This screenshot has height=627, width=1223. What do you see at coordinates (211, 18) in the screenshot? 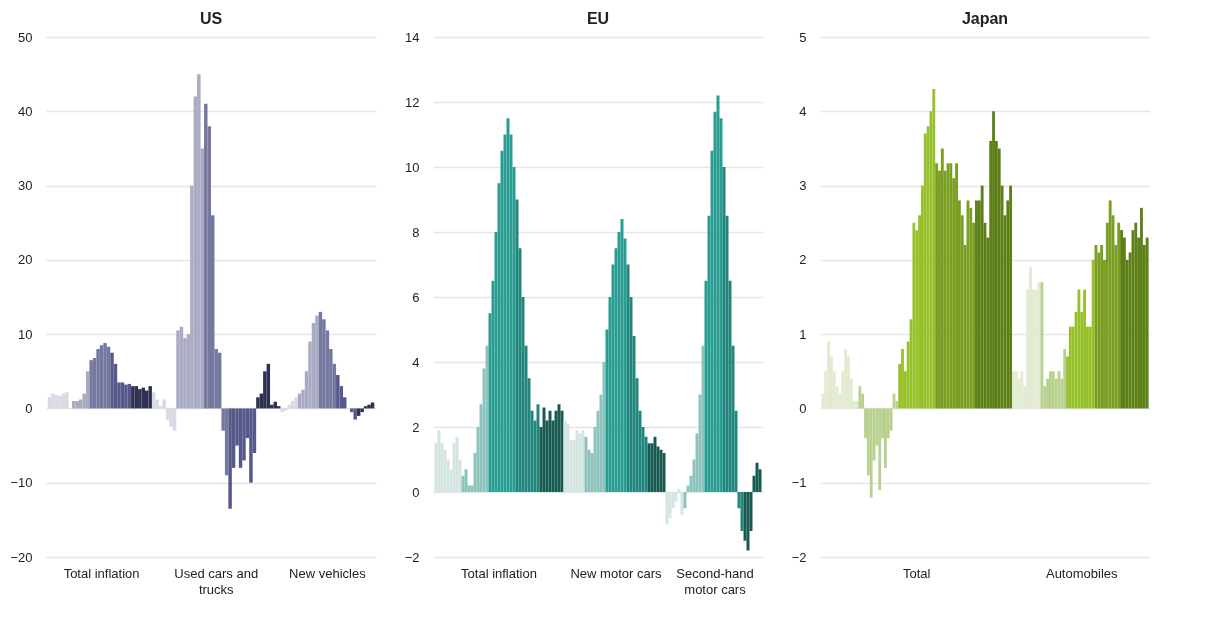
I see `chart-title: US` at bounding box center [211, 18].